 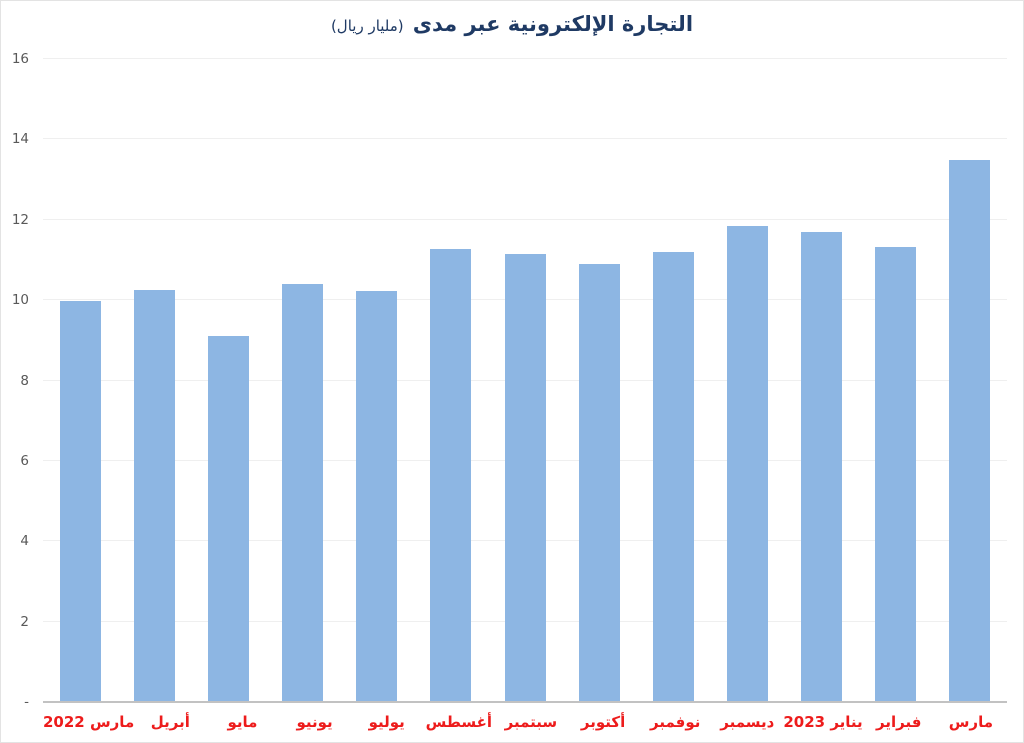 What do you see at coordinates (242, 722) in the screenshot?
I see `x-tick-label: مايو` at bounding box center [242, 722].